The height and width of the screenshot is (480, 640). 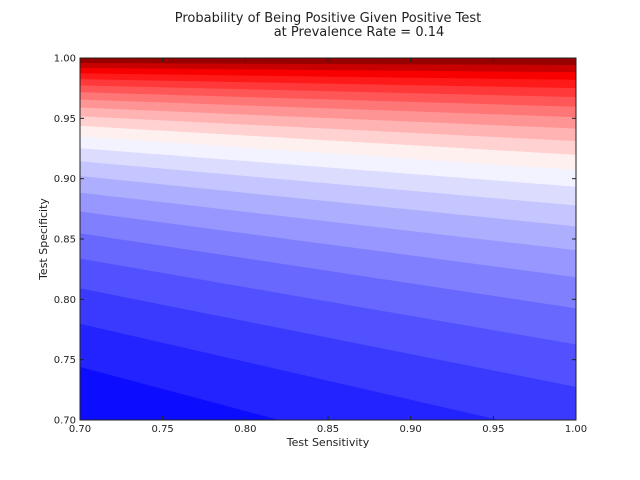 I want to click on x-tick-label: 0.85, so click(x=328, y=429).